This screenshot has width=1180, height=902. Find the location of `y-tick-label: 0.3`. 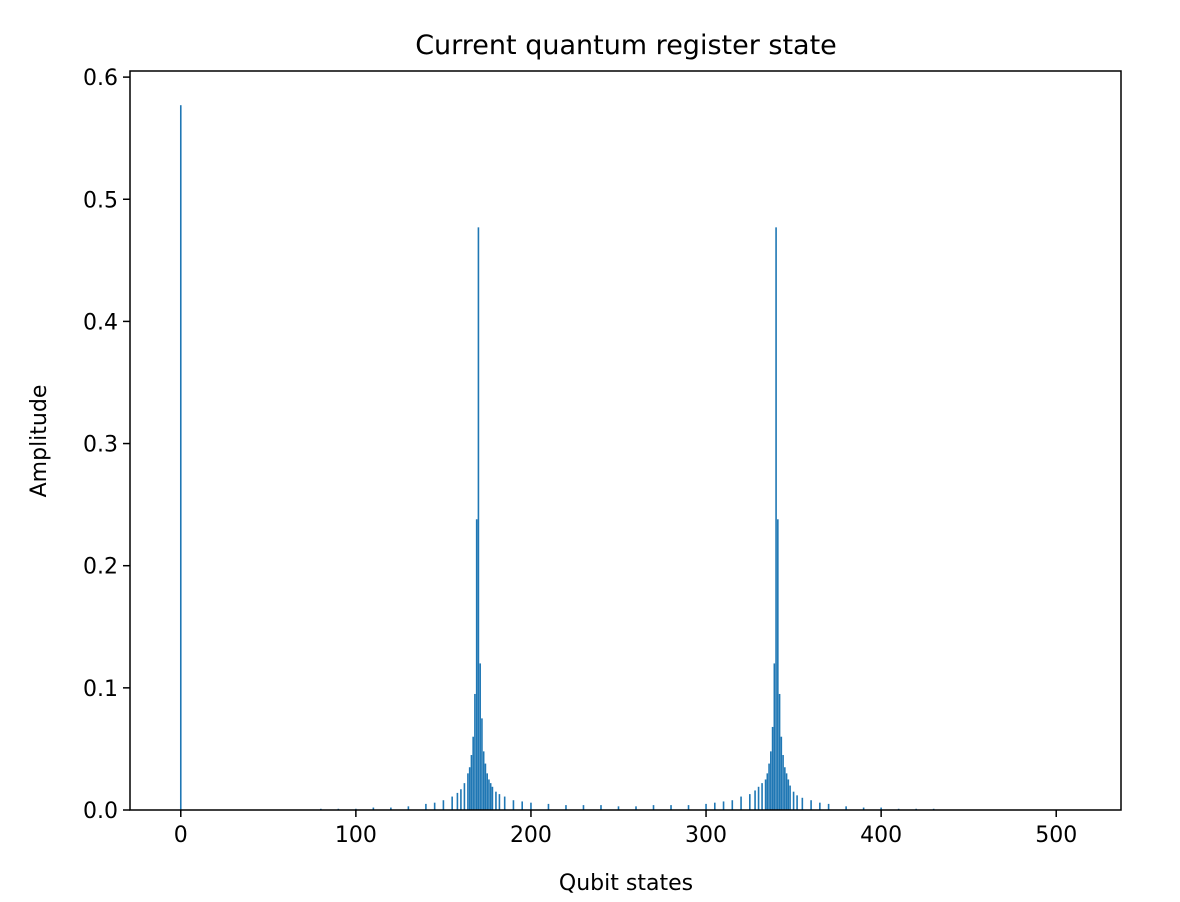

y-tick-label: 0.3 is located at coordinates (100, 445).